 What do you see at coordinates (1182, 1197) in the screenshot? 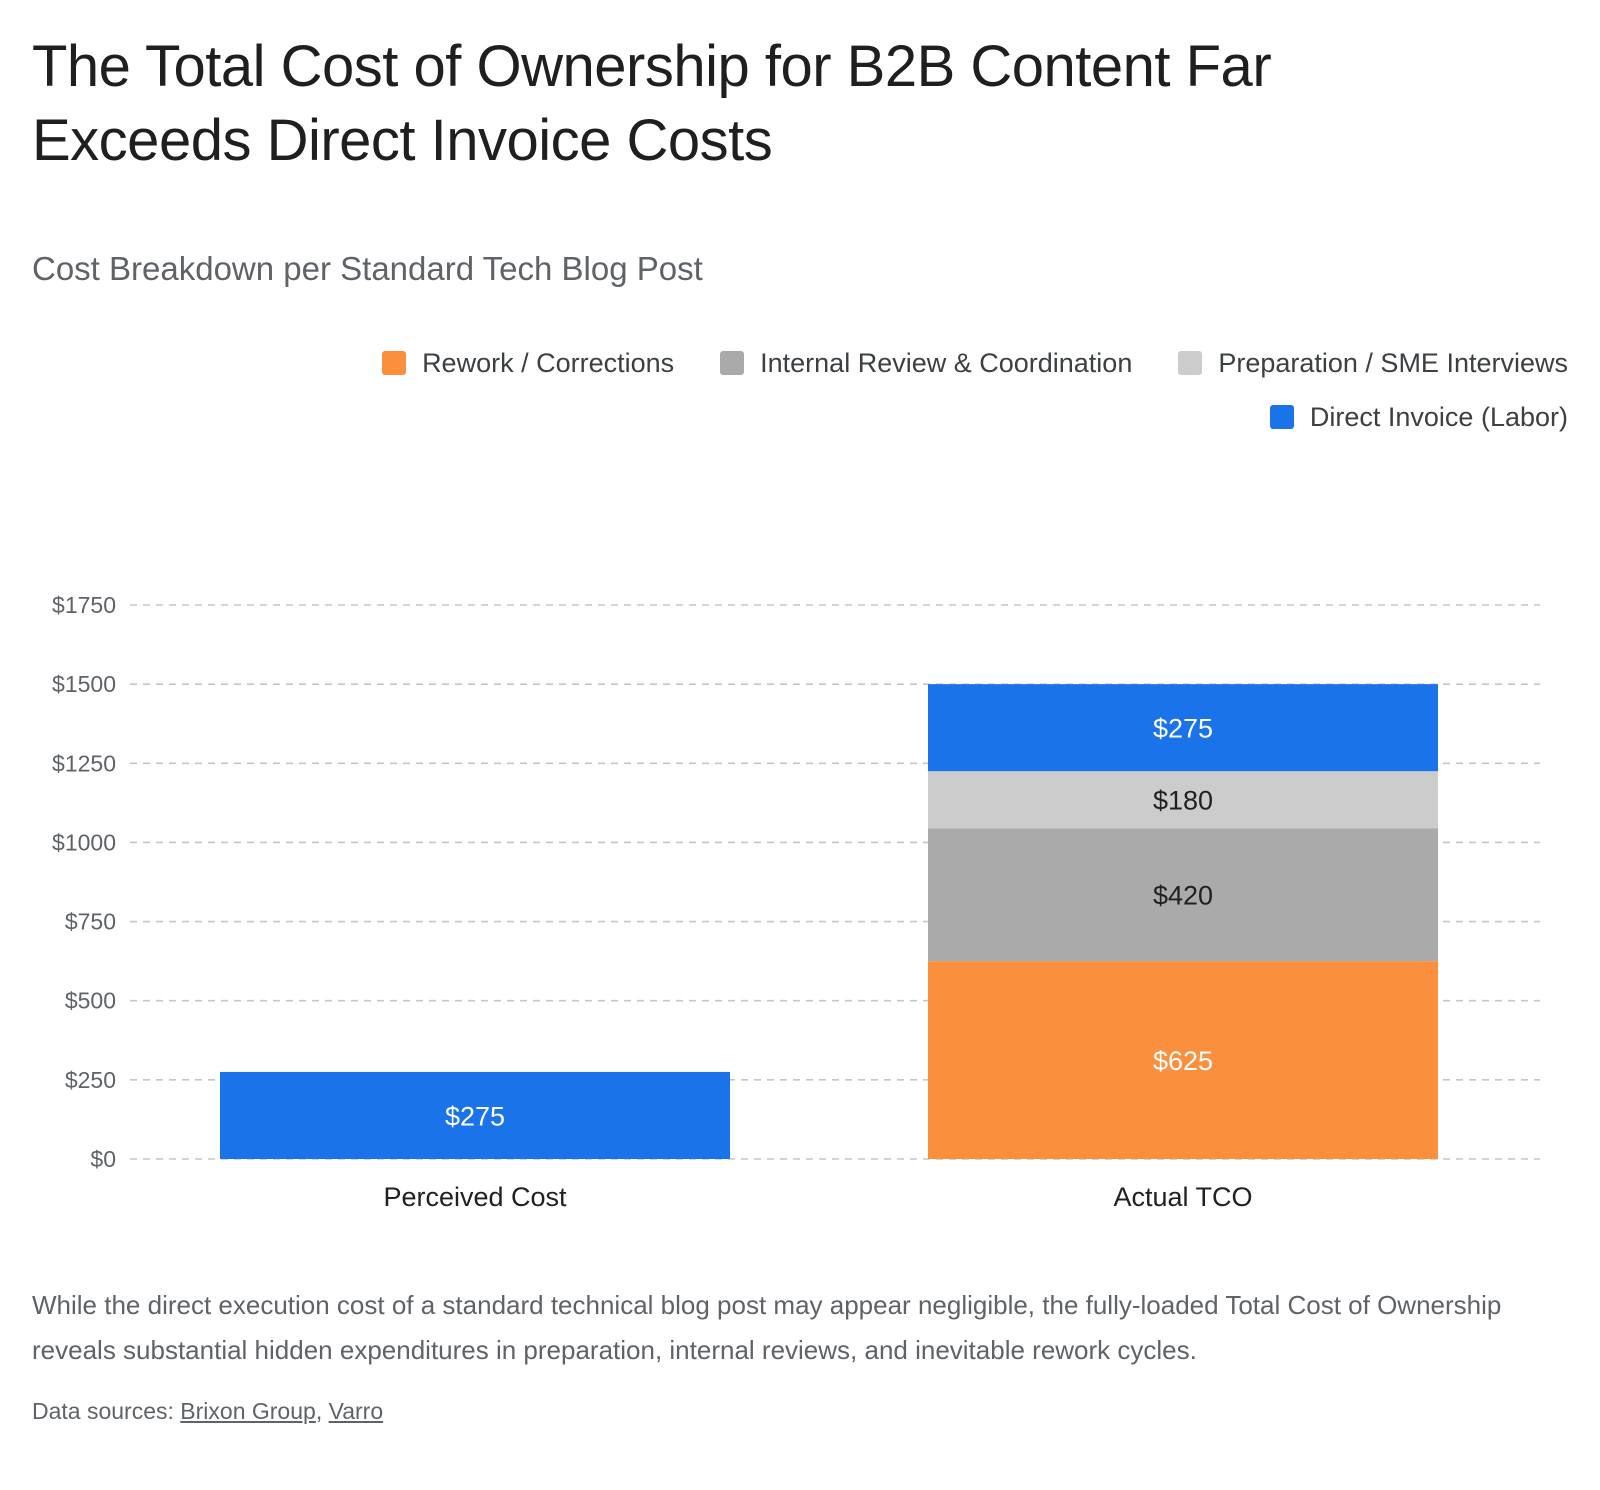
I see `x-tick-label: Actual TCO` at bounding box center [1182, 1197].